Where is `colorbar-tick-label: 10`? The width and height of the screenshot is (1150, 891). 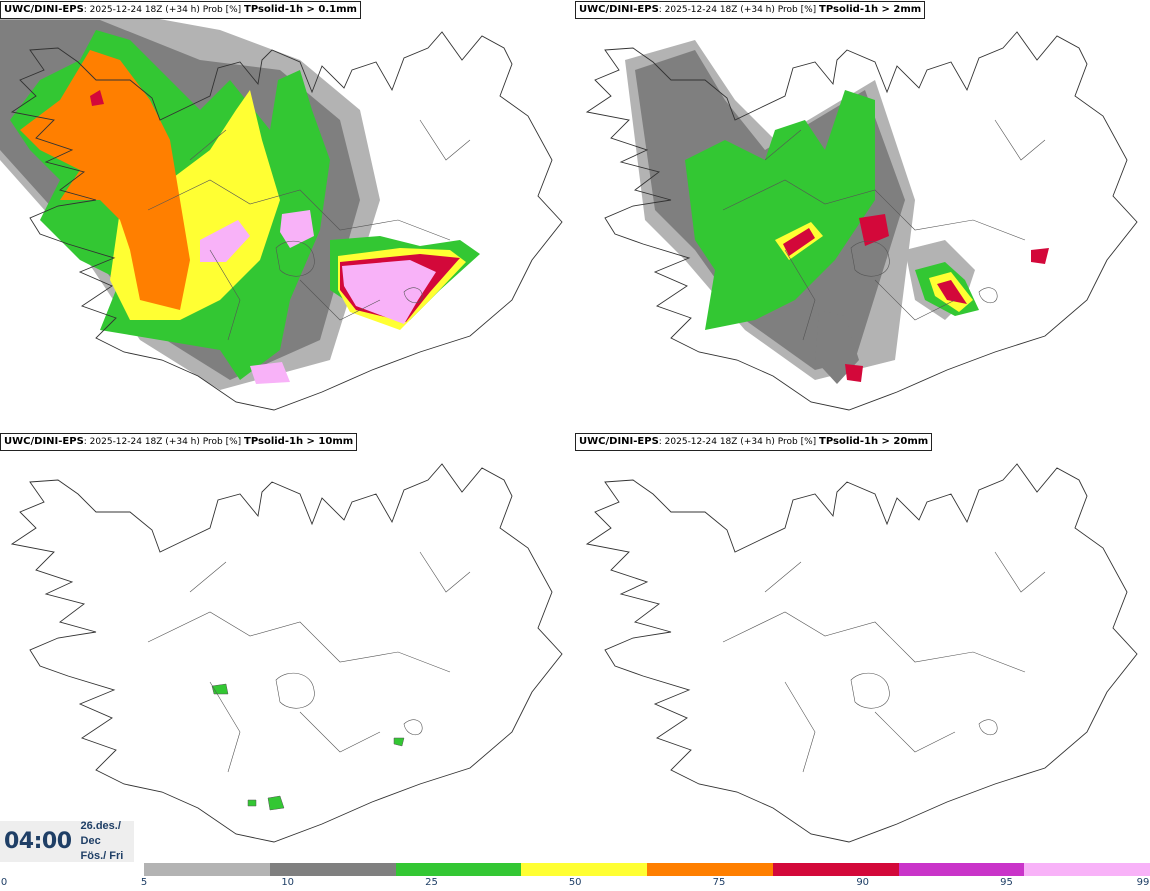
colorbar-tick-label: 10 is located at coordinates (288, 882).